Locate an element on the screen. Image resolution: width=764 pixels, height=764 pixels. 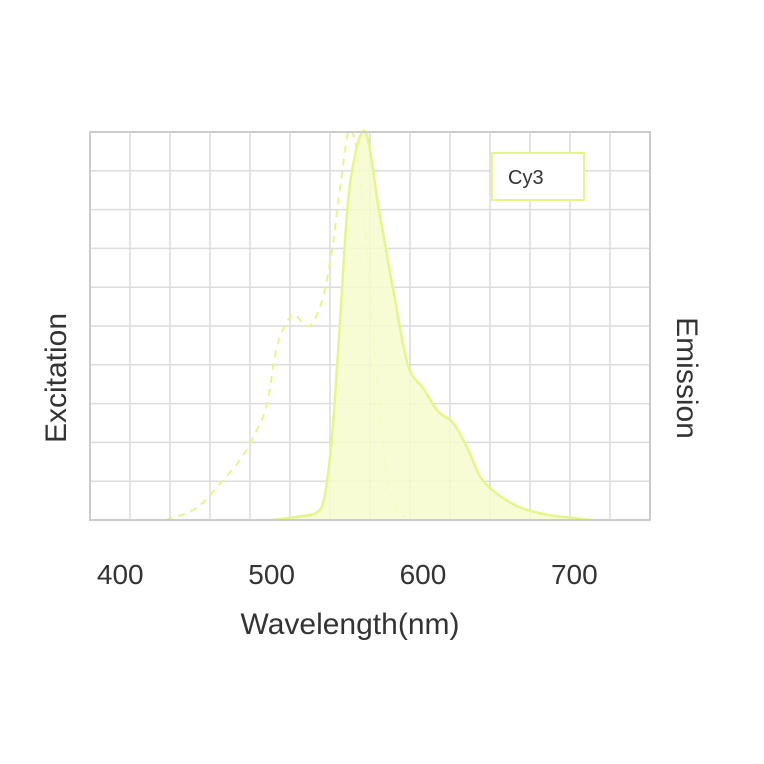
legend-label-cy3: Cy3 is located at coordinates (526, 178).